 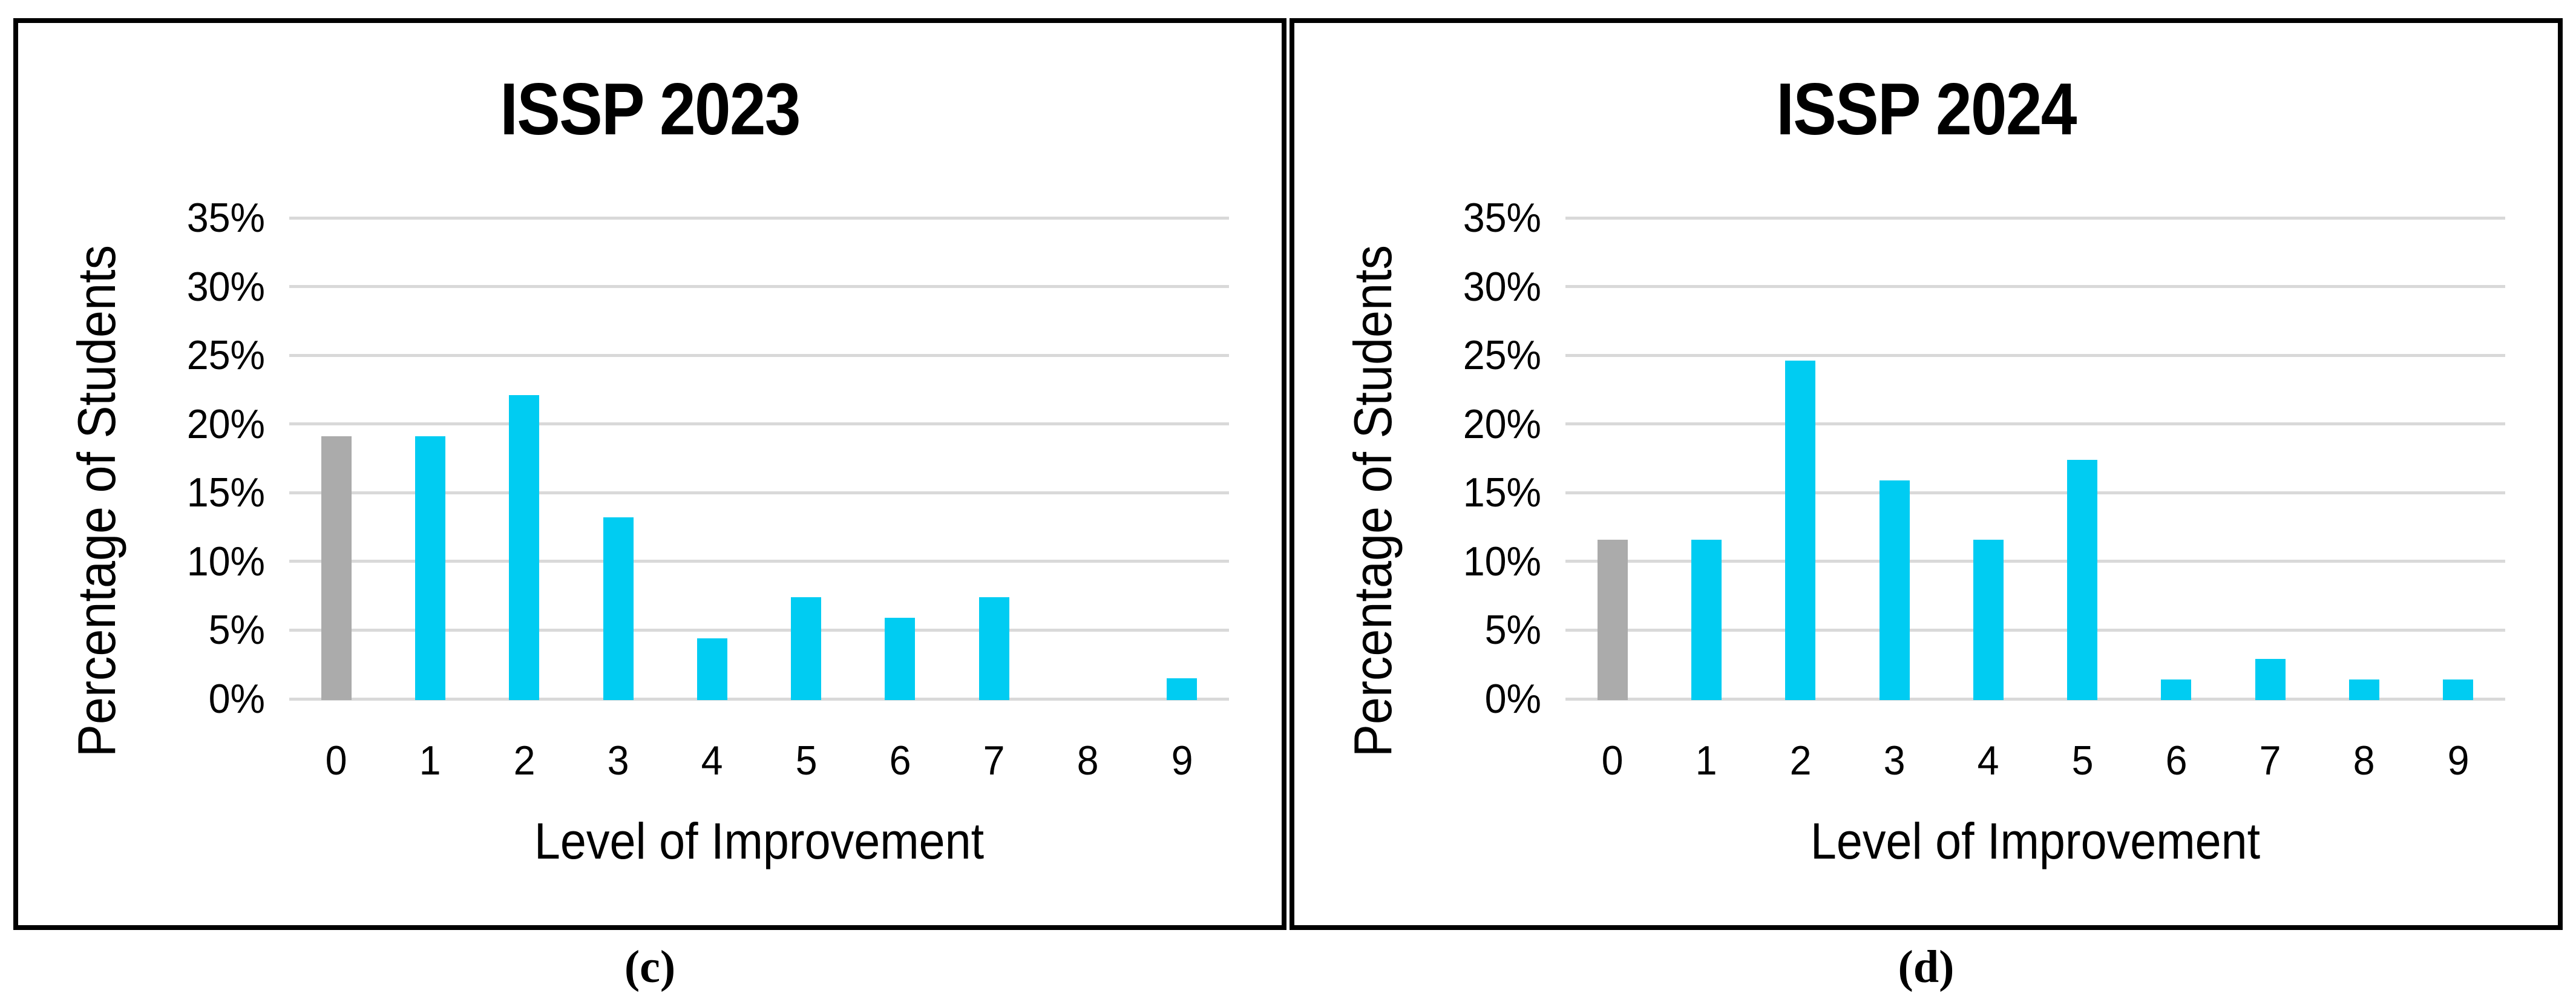 I want to click on subfigure-caption-d: (d), so click(x=1926, y=966).